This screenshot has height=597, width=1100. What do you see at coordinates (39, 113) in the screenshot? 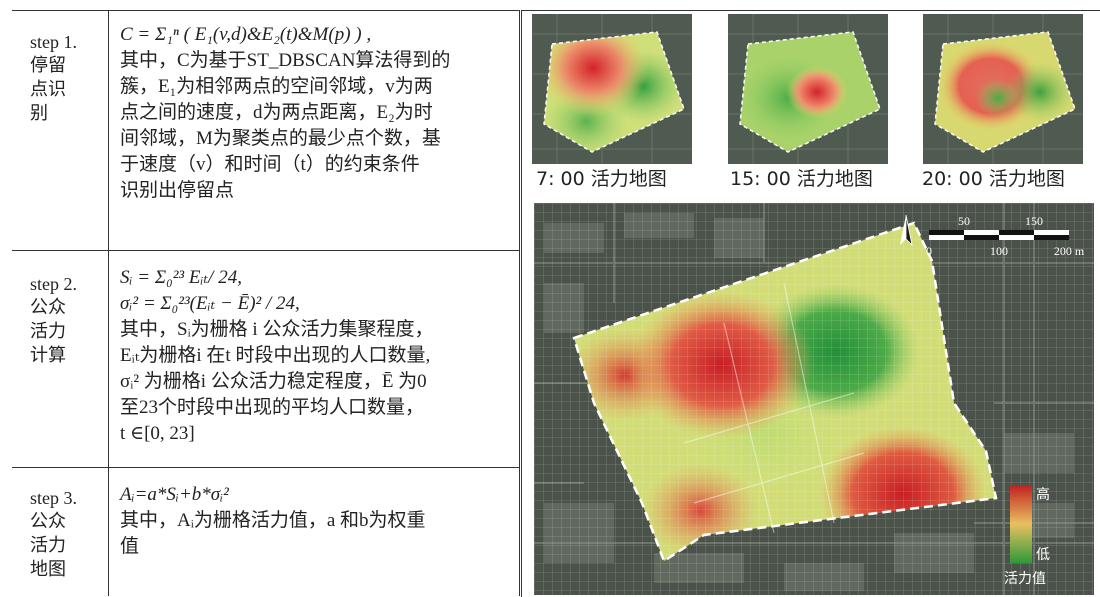
I see `step-name: 别` at bounding box center [39, 113].